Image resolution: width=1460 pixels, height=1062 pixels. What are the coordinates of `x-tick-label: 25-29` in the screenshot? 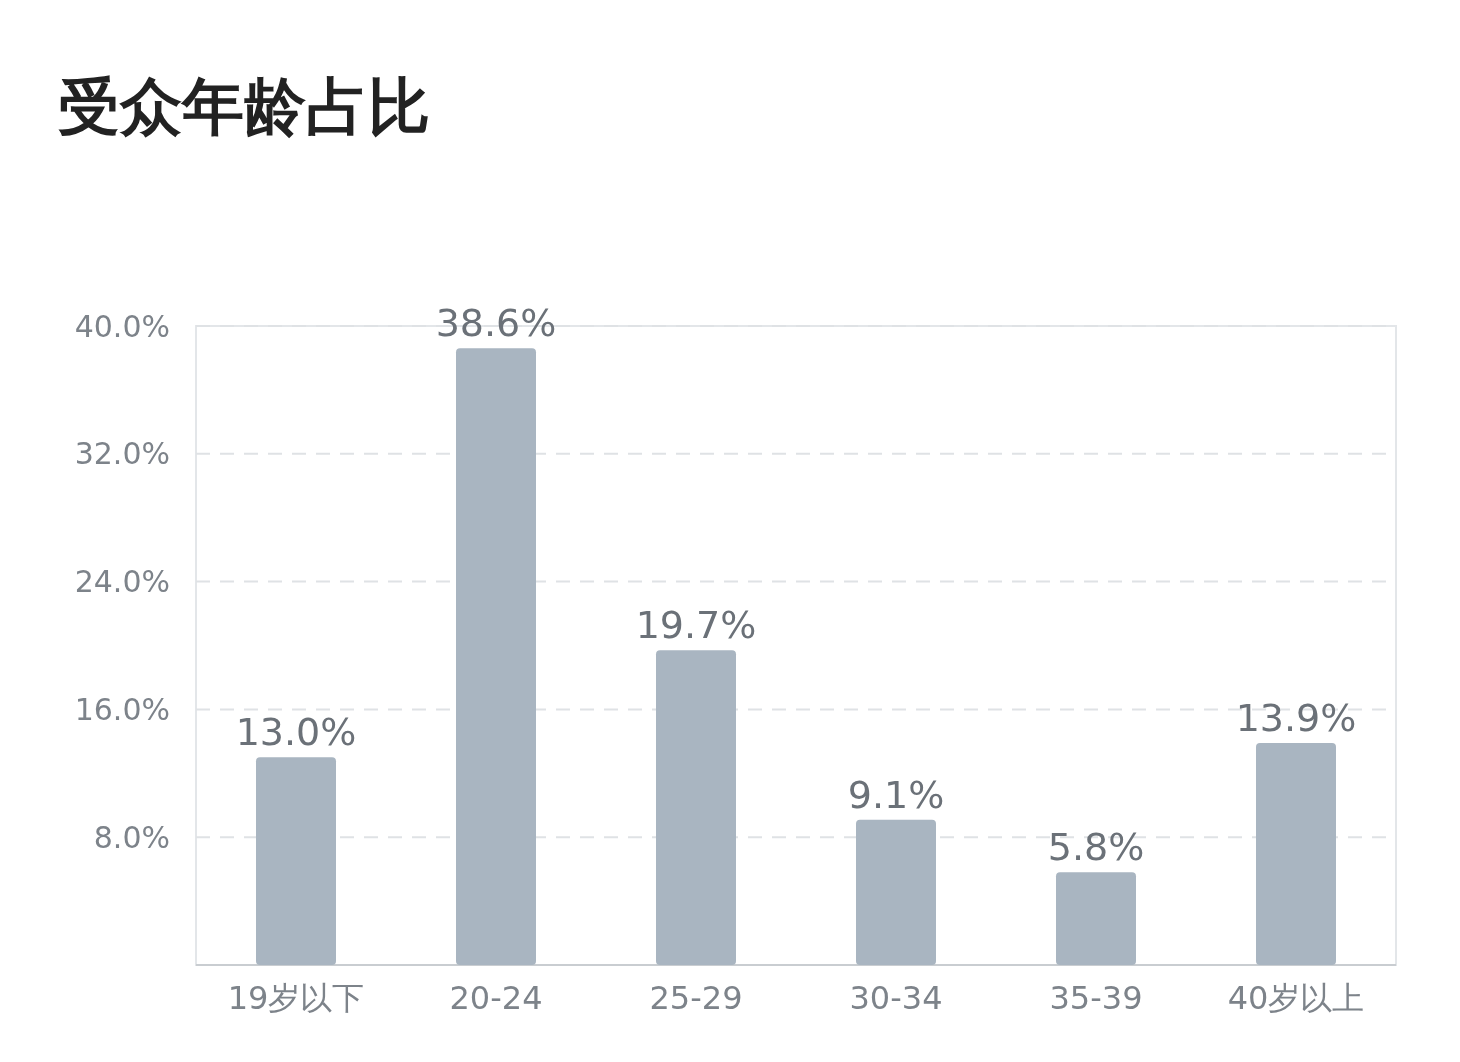 It's located at (696, 998).